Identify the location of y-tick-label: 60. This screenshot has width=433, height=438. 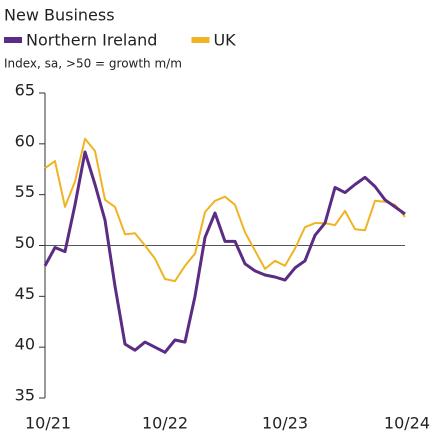
(25, 140).